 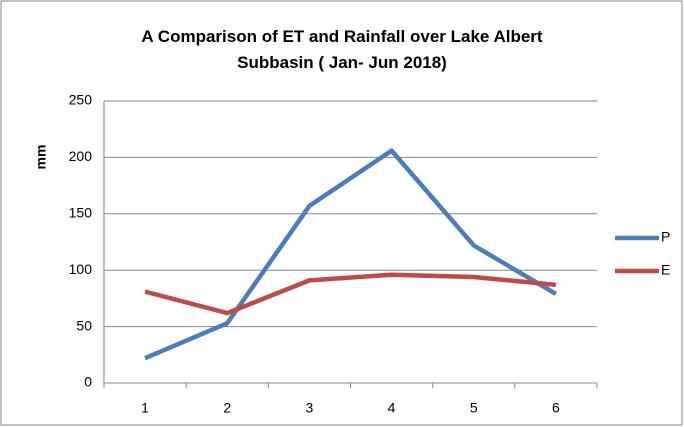 What do you see at coordinates (81, 156) in the screenshot?
I see `y-tick-label: 200` at bounding box center [81, 156].